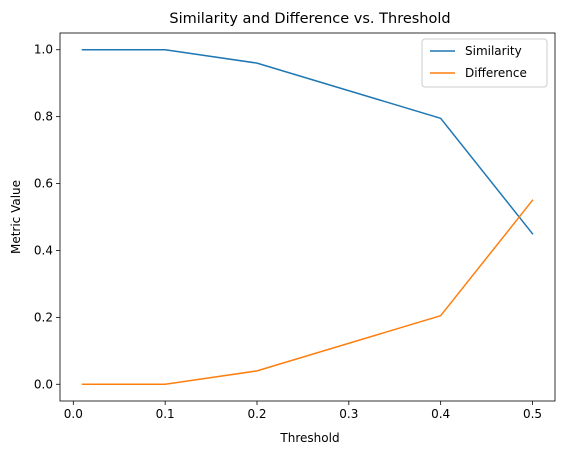 The width and height of the screenshot is (567, 455). I want to click on x-tick-label: 0.3, so click(348, 414).